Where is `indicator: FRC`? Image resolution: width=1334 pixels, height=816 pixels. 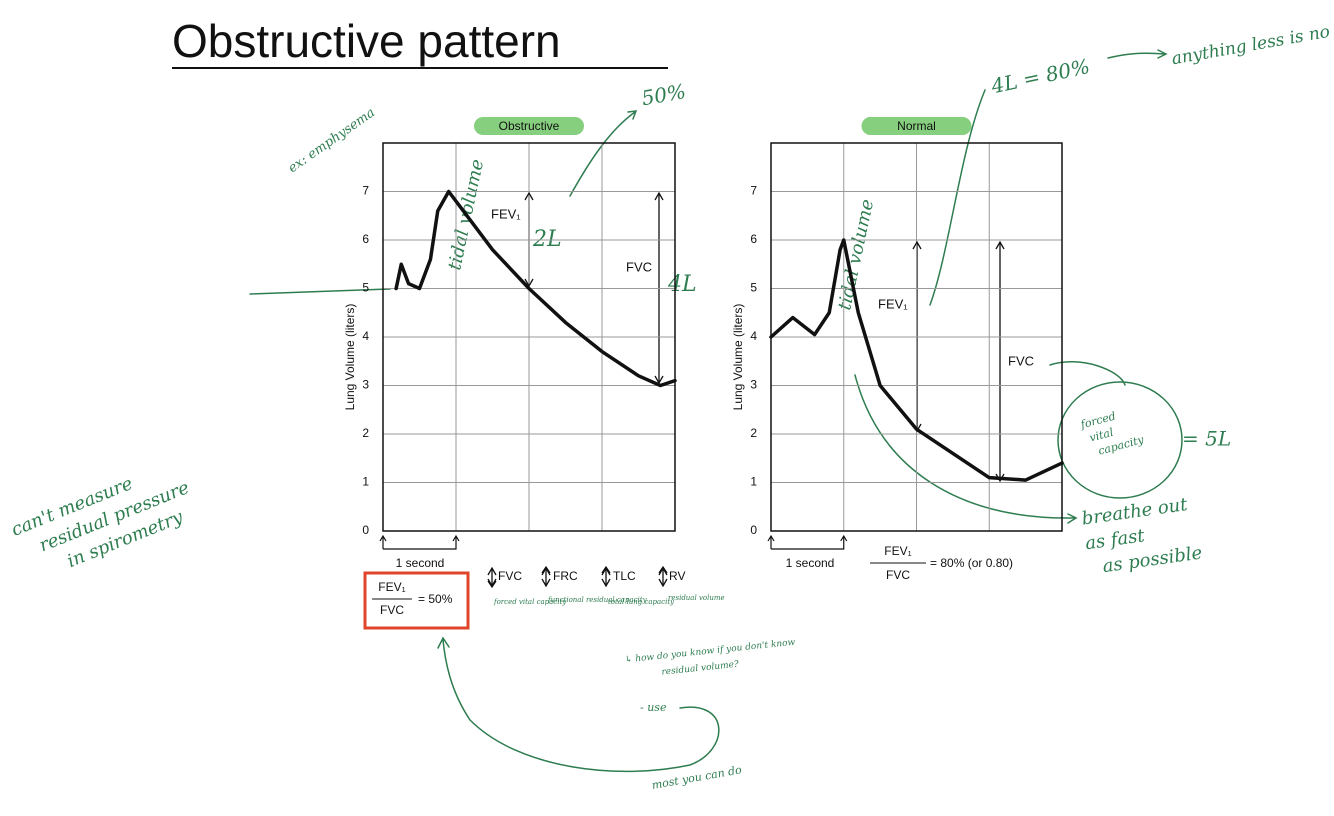 indicator: FRC is located at coordinates (565, 576).